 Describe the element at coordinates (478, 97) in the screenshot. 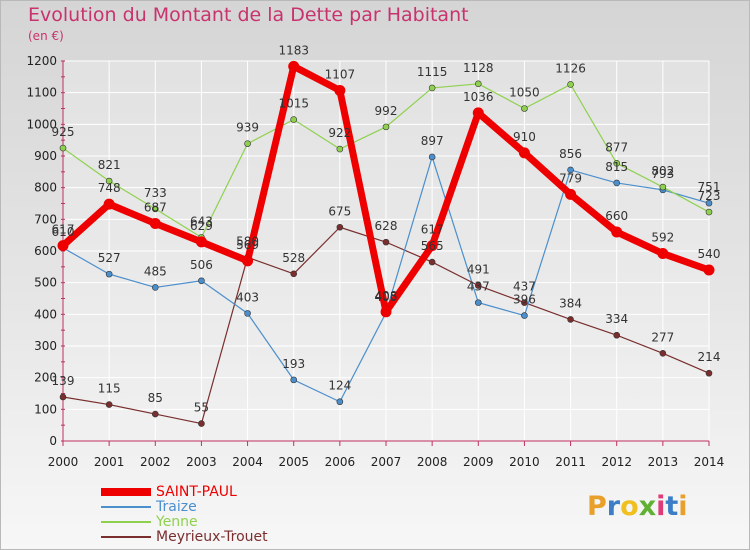

I see `data-label-saint-paul: 1036` at that location.